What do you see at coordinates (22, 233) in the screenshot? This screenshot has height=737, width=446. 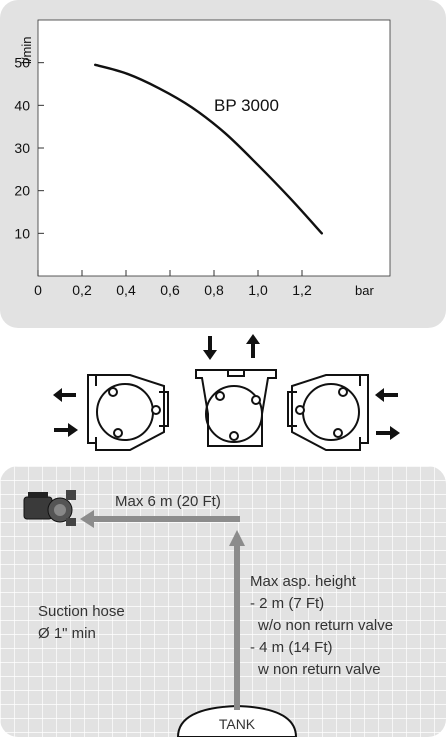 I see `y-tick-label: 10` at bounding box center [22, 233].